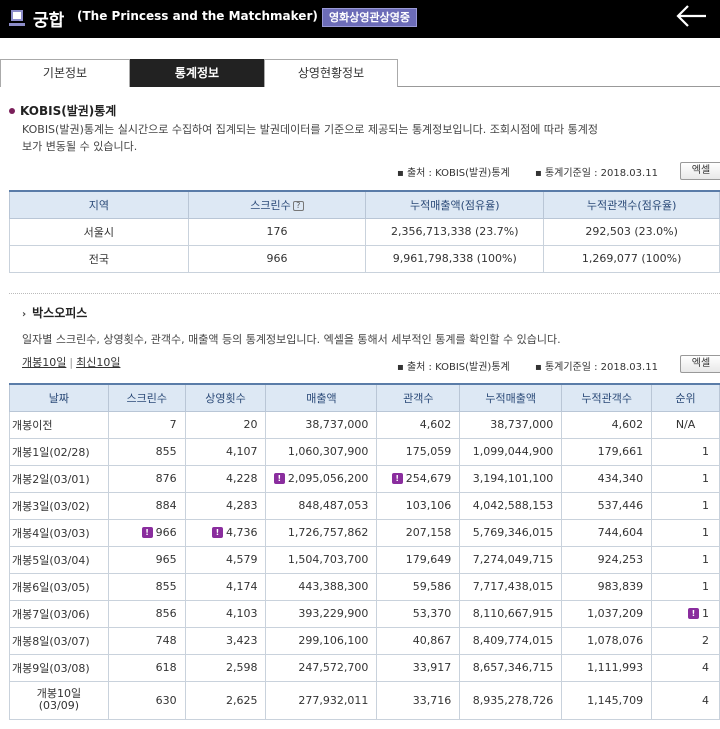 This screenshot has height=729, width=720. I want to click on col-screens: 스크린수, so click(146, 397).